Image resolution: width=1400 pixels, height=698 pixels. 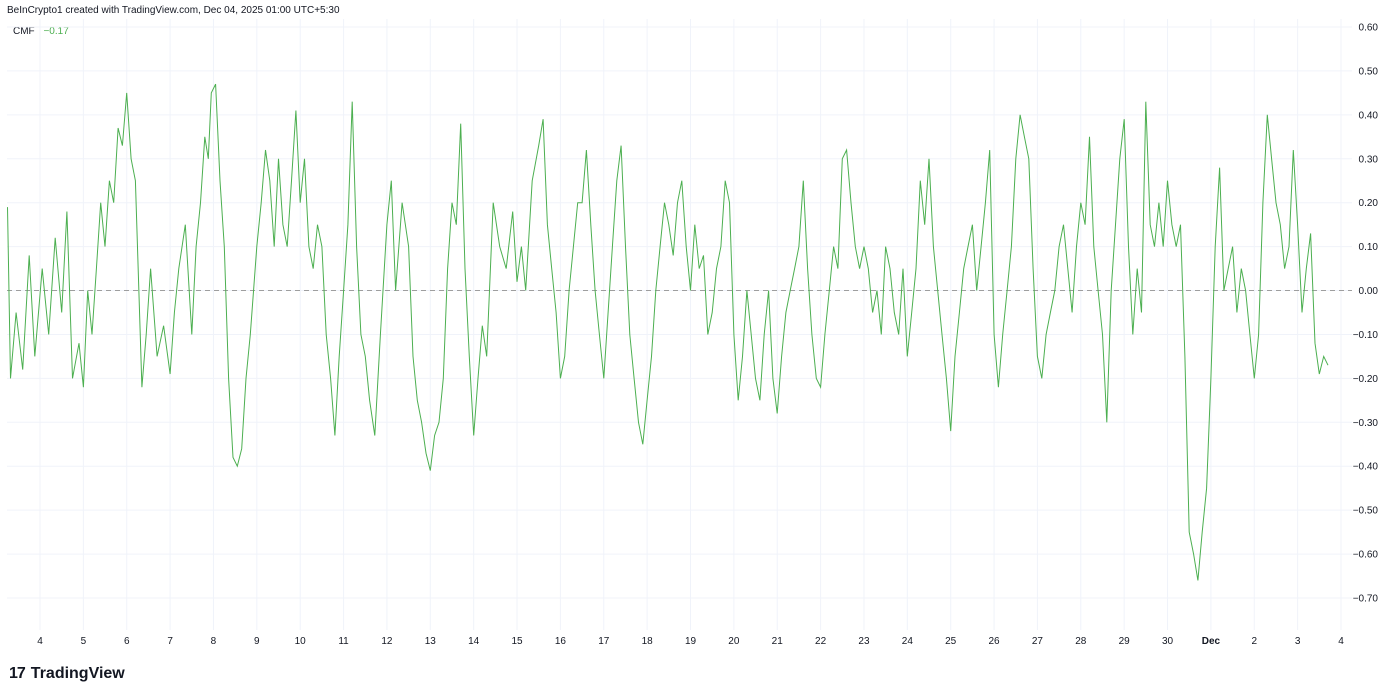 What do you see at coordinates (56, 31) in the screenshot?
I see `indicator-value: −0.17` at bounding box center [56, 31].